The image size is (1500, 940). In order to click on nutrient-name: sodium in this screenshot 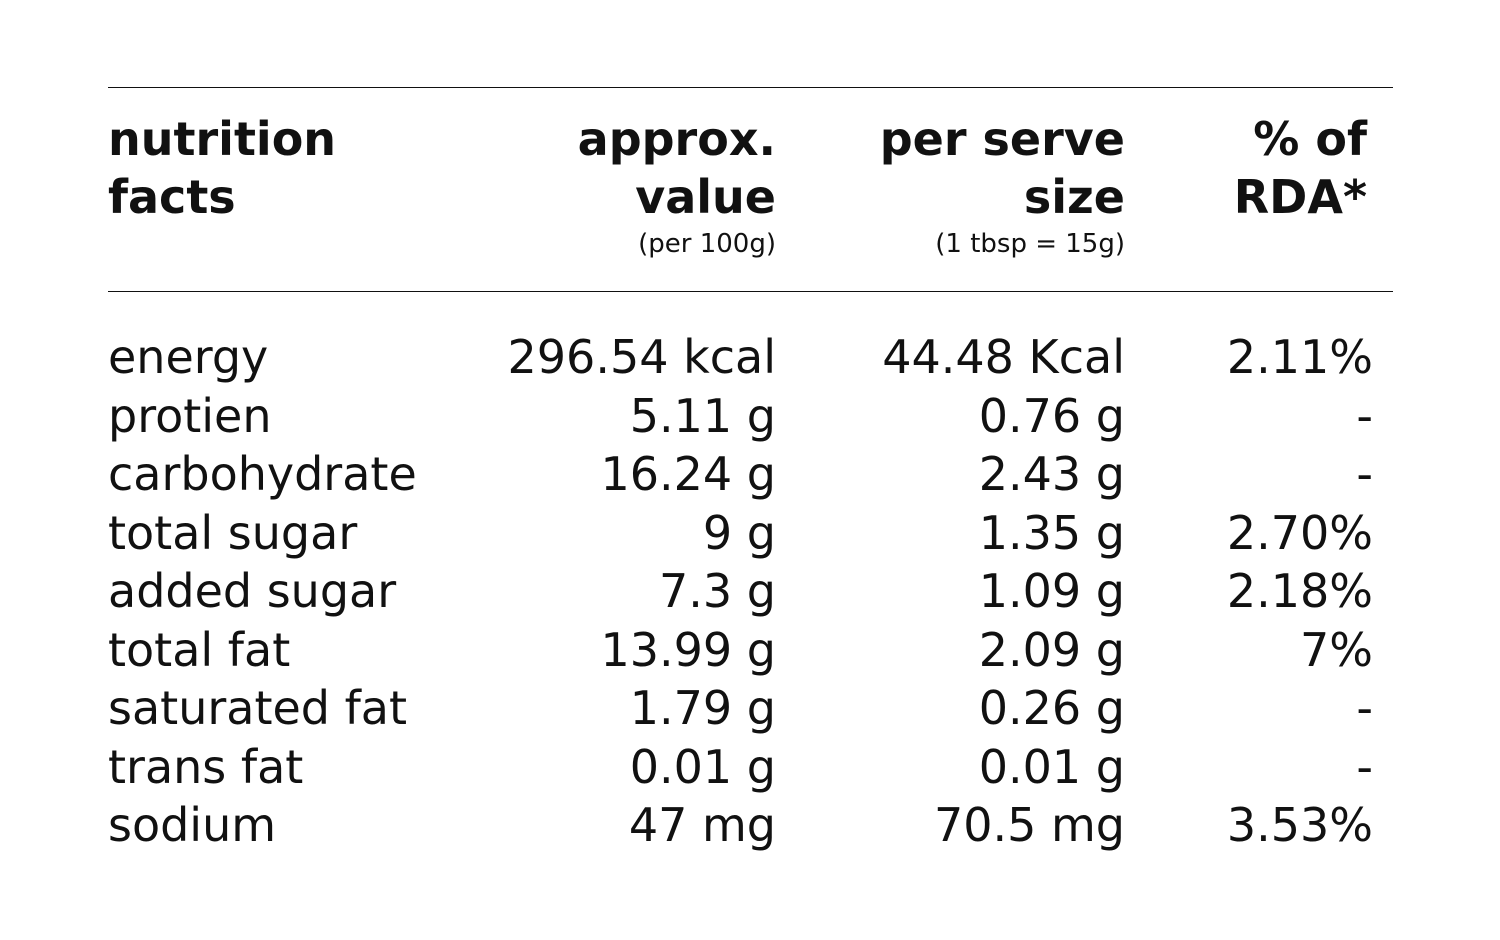, I will do `click(192, 825)`.